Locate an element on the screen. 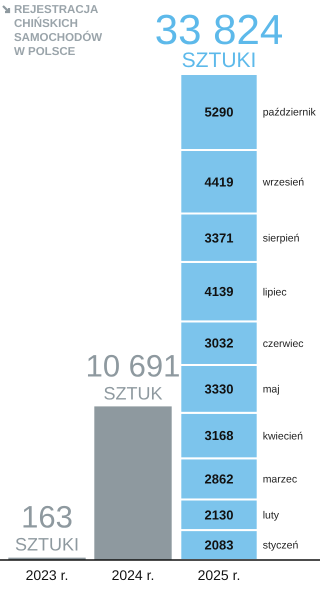 The image size is (320, 593). total-label: 163 SZTUKI is located at coordinates (47, 527).